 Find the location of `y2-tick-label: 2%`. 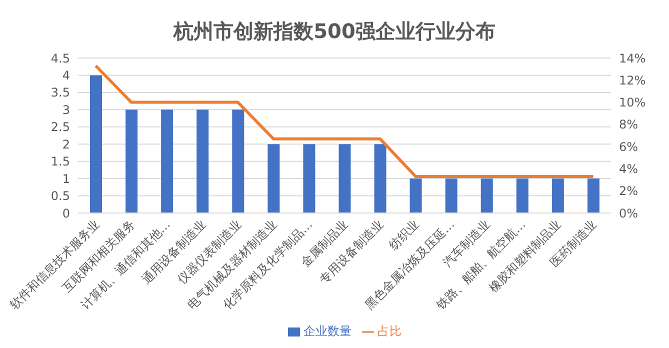

y2-tick-label: 2% is located at coordinates (628, 191).